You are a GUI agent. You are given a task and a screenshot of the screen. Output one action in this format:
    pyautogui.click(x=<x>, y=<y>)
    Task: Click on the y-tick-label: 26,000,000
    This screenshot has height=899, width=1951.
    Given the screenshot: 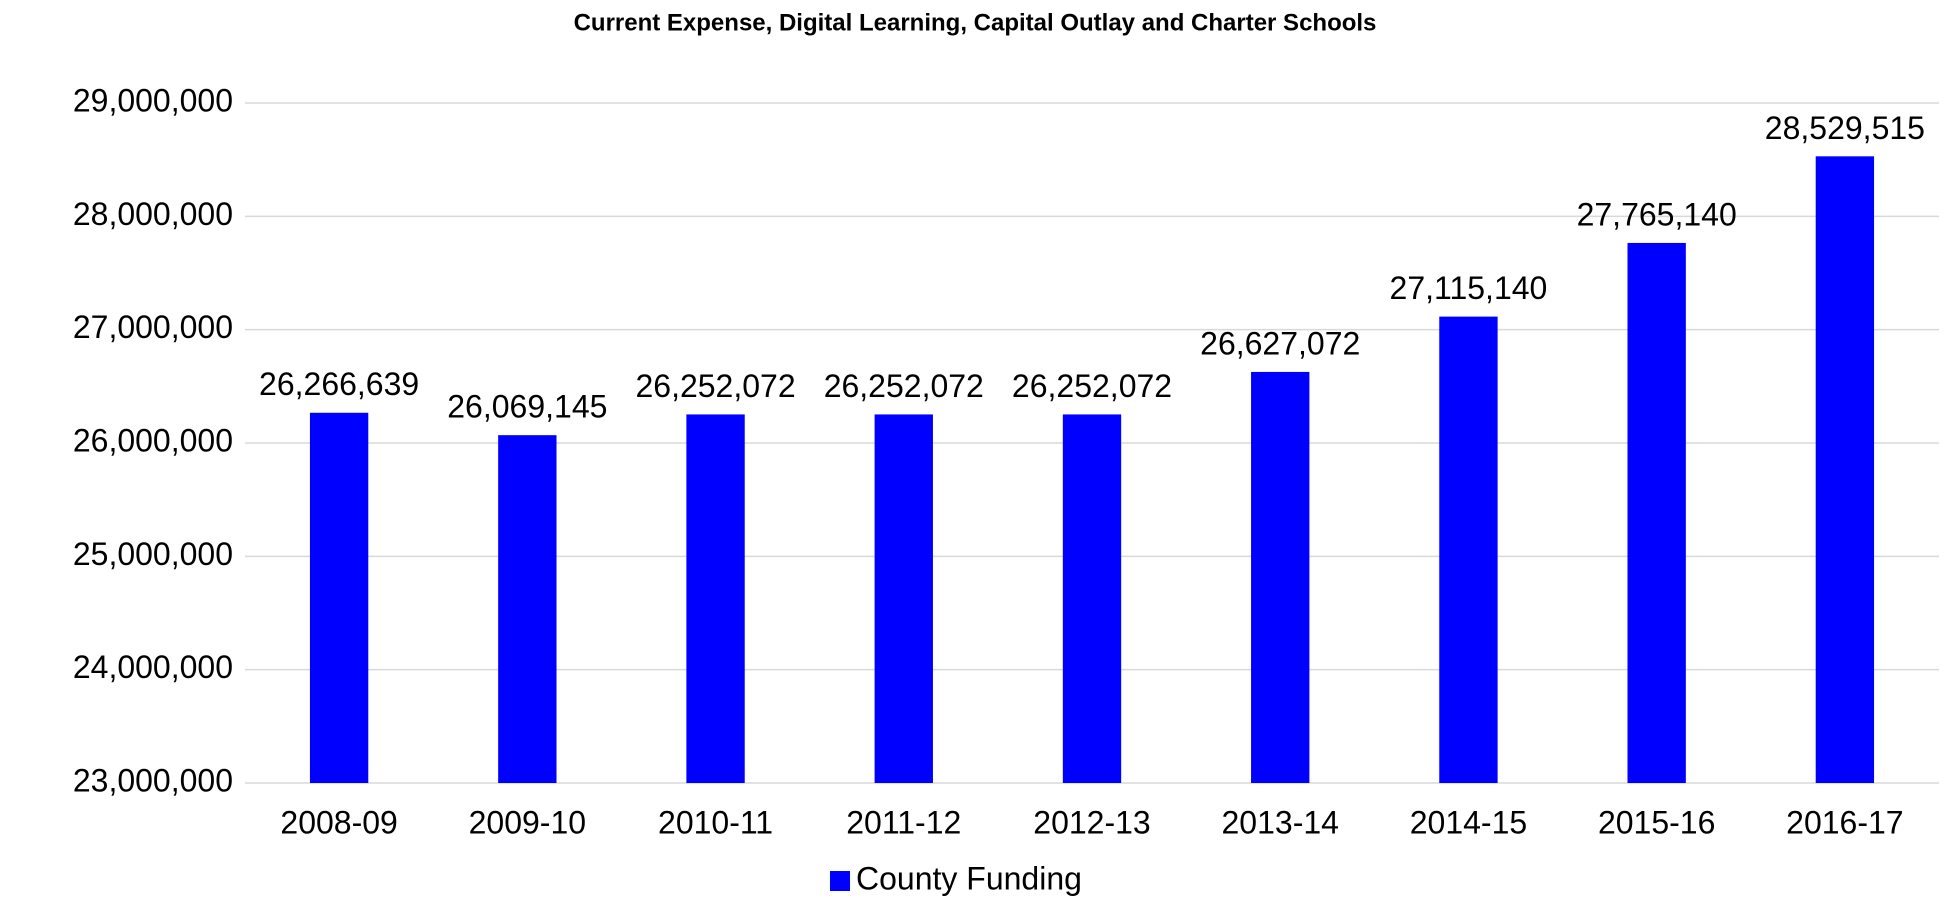 What is the action you would take?
    pyautogui.click(x=153, y=440)
    